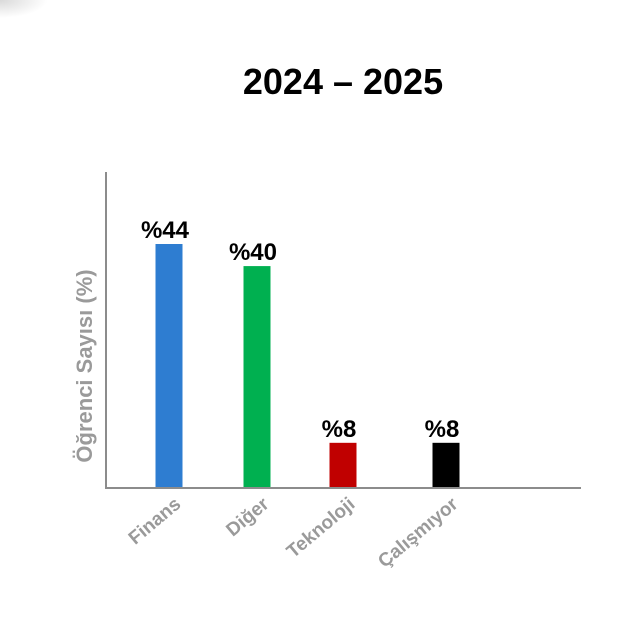  Describe the element at coordinates (343, 81) in the screenshot. I see `chart-title: 2024 – 2025` at that location.